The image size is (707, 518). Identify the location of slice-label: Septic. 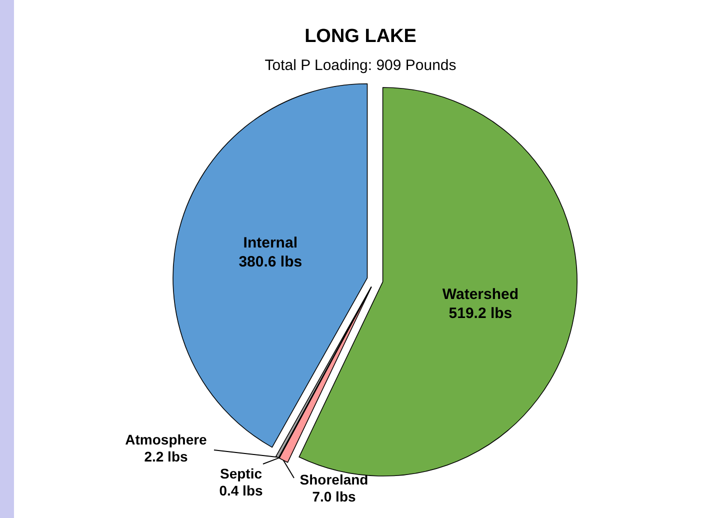
(241, 474).